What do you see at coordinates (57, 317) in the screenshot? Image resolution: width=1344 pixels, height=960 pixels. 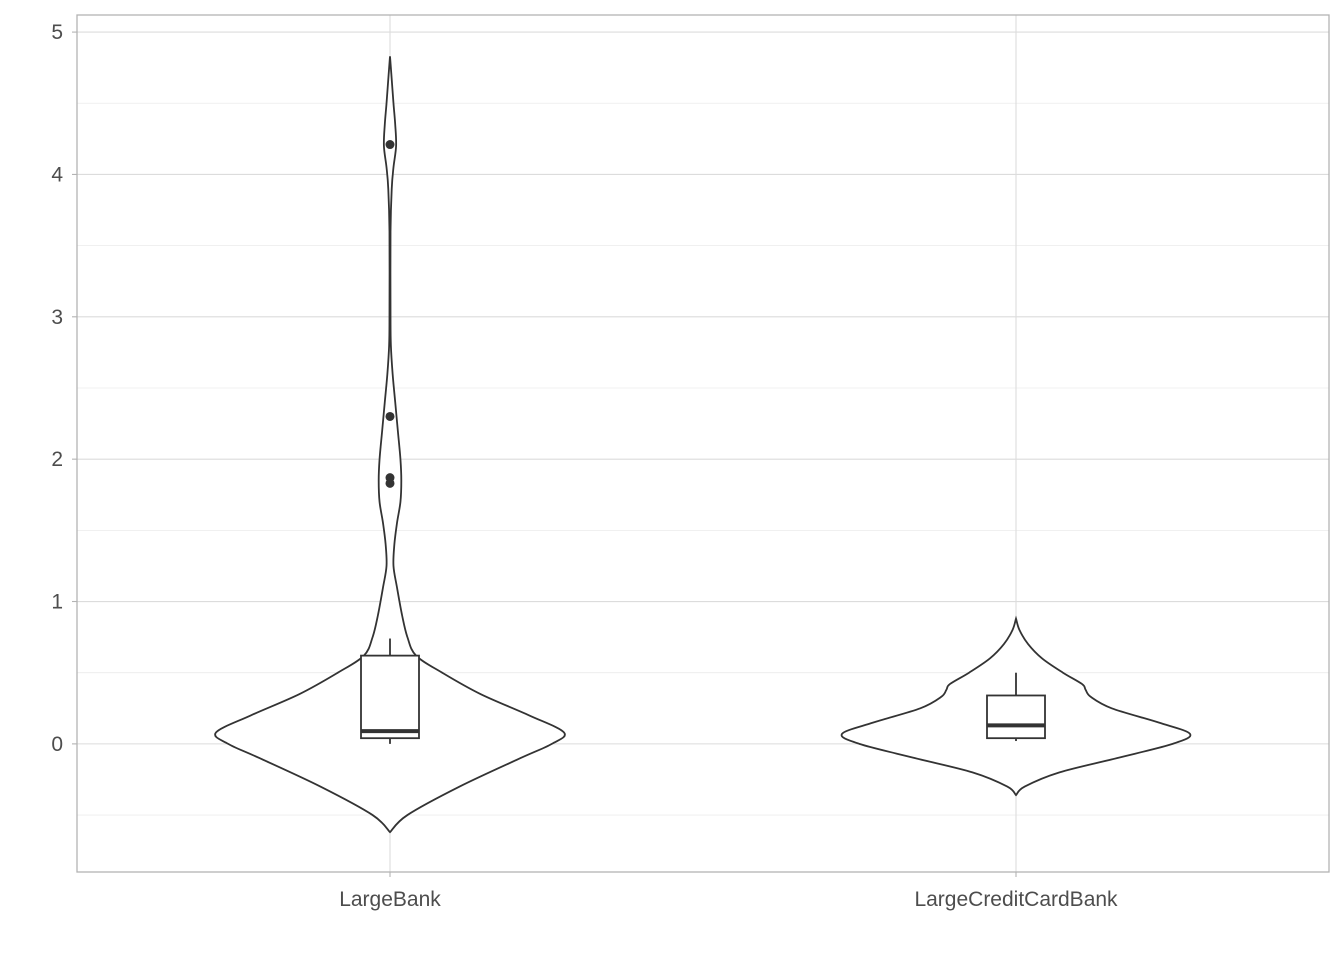 I see `y-tick-label: 3` at bounding box center [57, 317].